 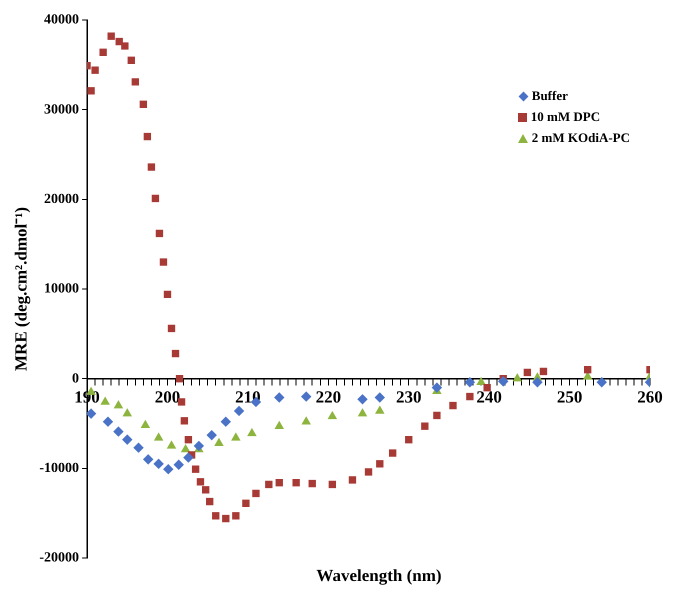 What do you see at coordinates (329, 396) in the screenshot?
I see `x-tick-label: 220` at bounding box center [329, 396].